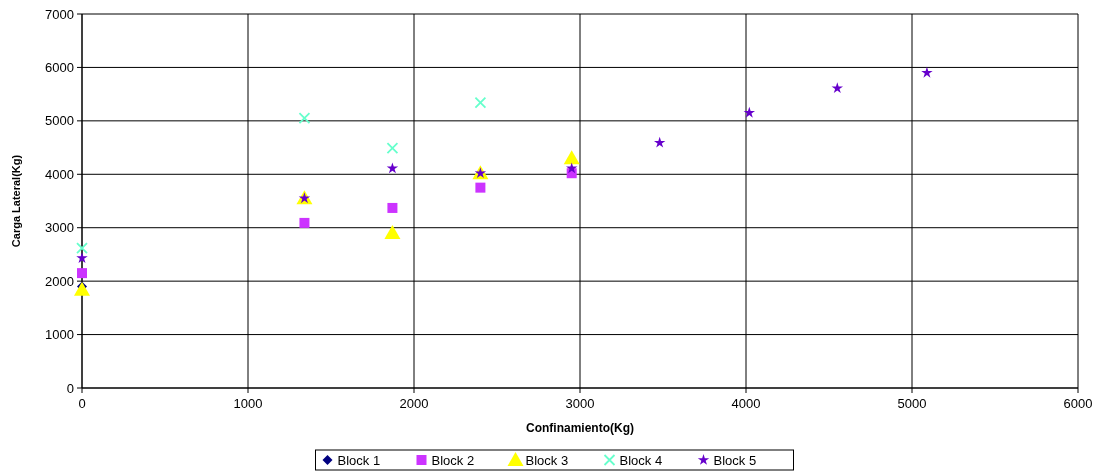 The width and height of the screenshot is (1109, 473). What do you see at coordinates (641, 460) in the screenshot?
I see `legend-label: Block 4` at bounding box center [641, 460].